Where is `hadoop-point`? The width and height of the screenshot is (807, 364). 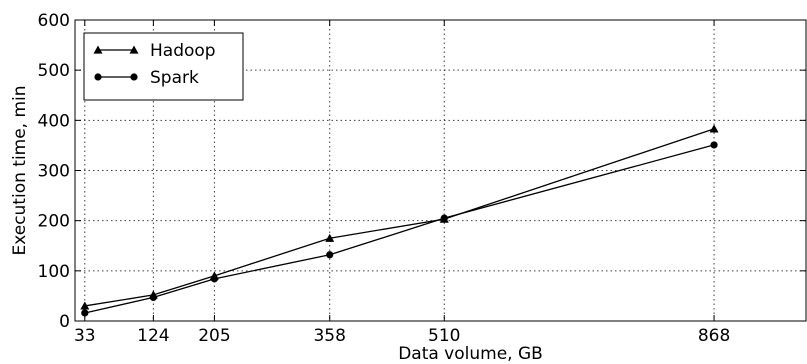 hadoop-point is located at coordinates (714, 128).